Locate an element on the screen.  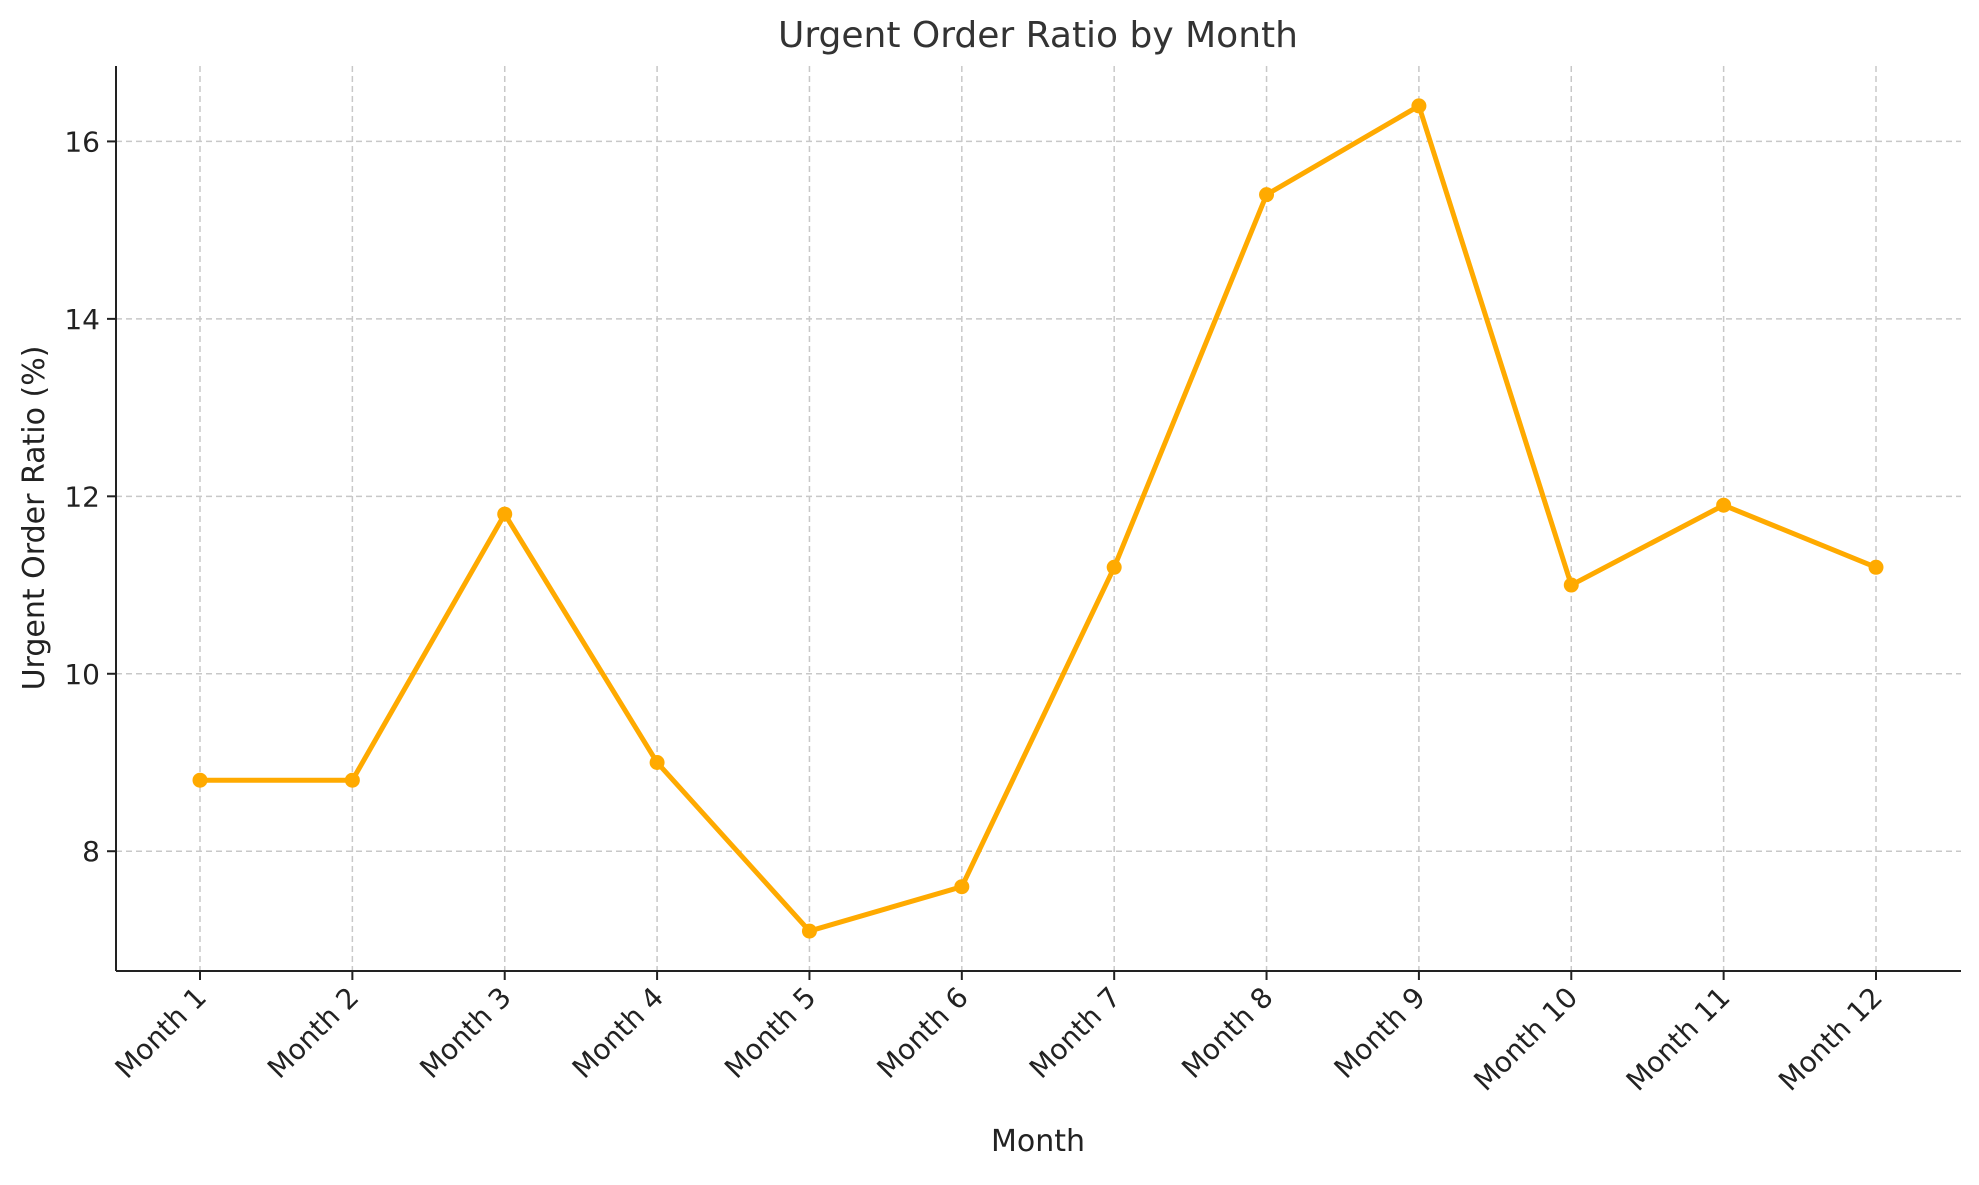
y-tick-label: 16 is located at coordinates (82, 141).